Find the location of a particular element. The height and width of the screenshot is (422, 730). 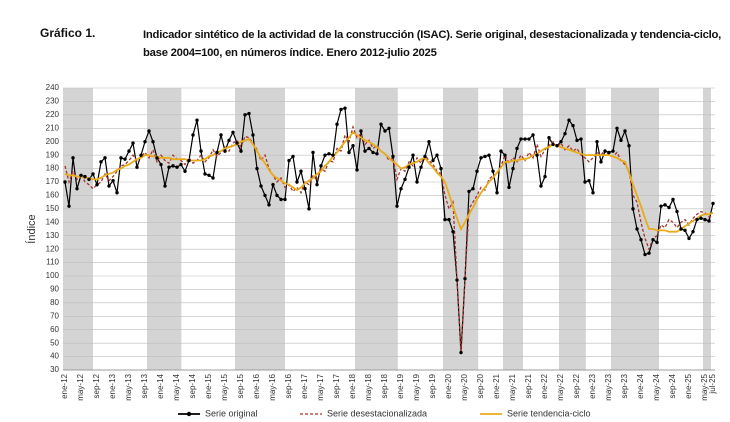

y-tick-label: 40 is located at coordinates (54, 356).